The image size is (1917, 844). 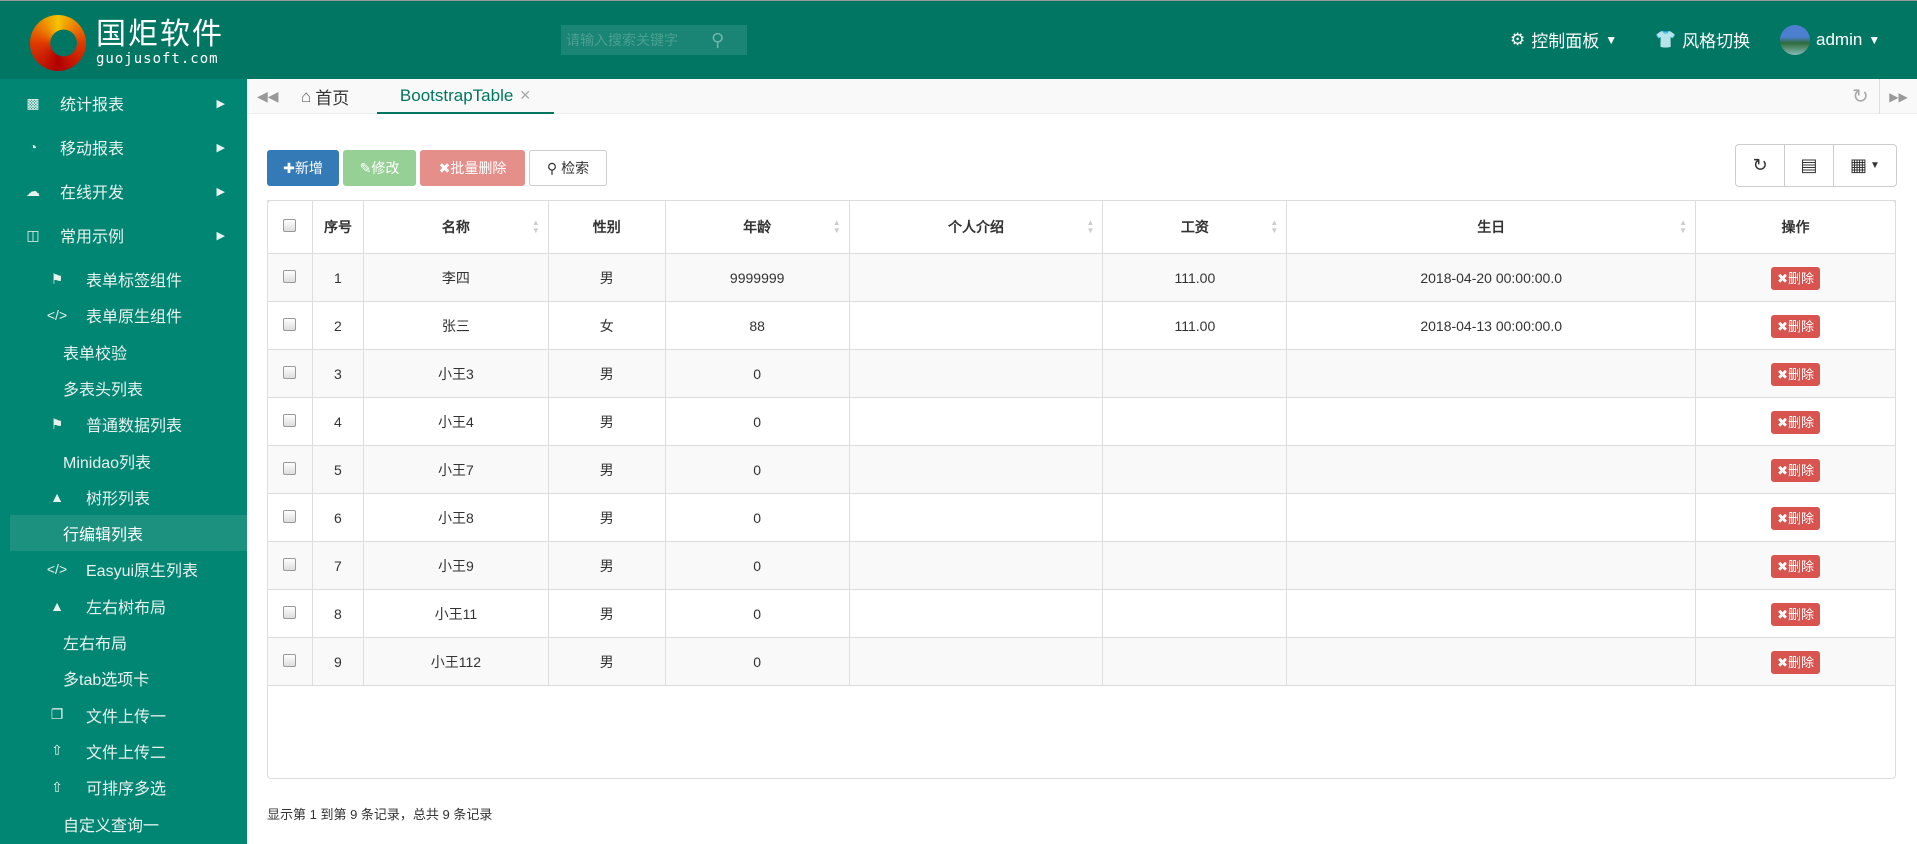 What do you see at coordinates (57, 278) in the screenshot?
I see `tags-icon: ⚑` at bounding box center [57, 278].